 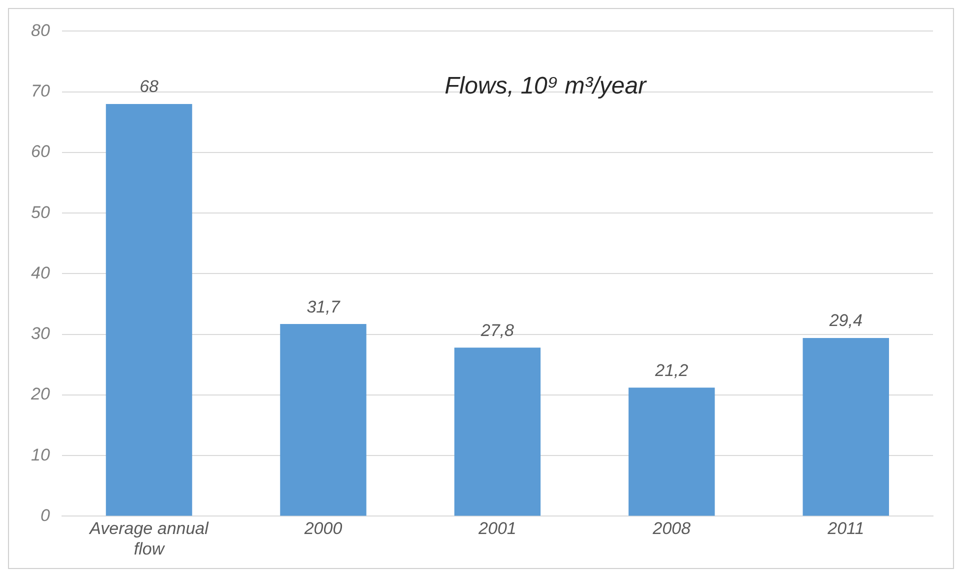 What do you see at coordinates (845, 320) in the screenshot?
I see `data-label: 29,4` at bounding box center [845, 320].